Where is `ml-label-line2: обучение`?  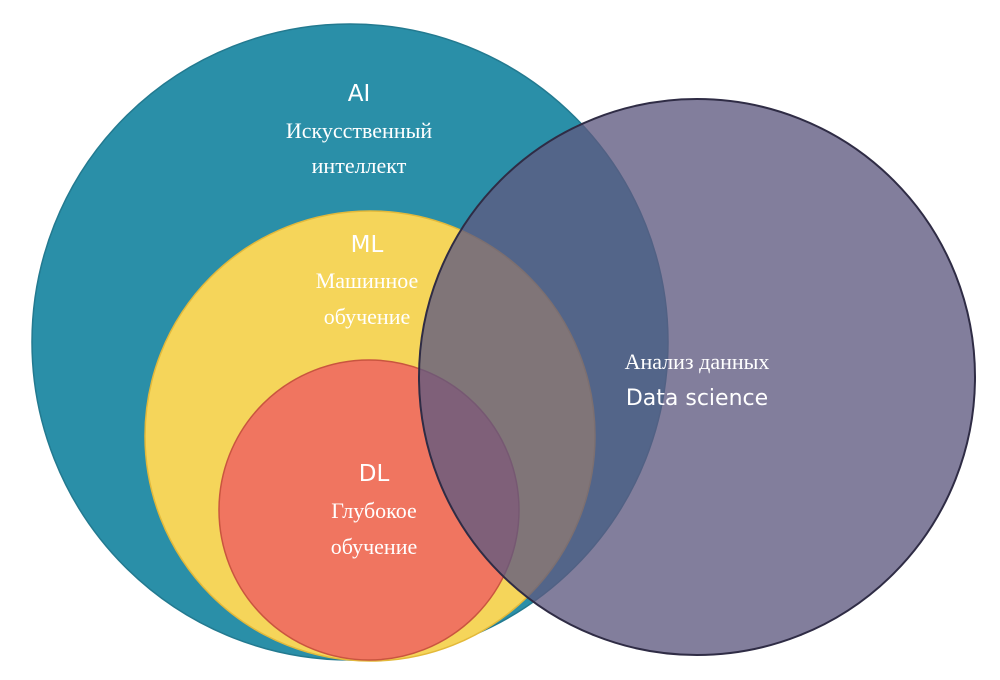 ml-label-line2: обучение is located at coordinates (367, 316).